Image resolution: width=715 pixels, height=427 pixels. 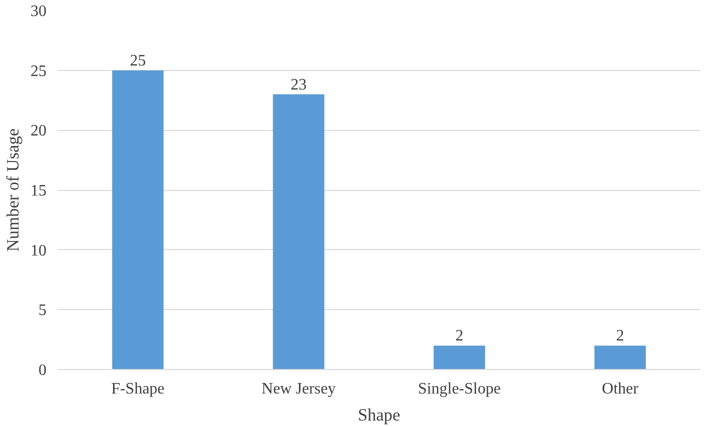 I want to click on y-tick-label: 20, so click(x=38, y=131).